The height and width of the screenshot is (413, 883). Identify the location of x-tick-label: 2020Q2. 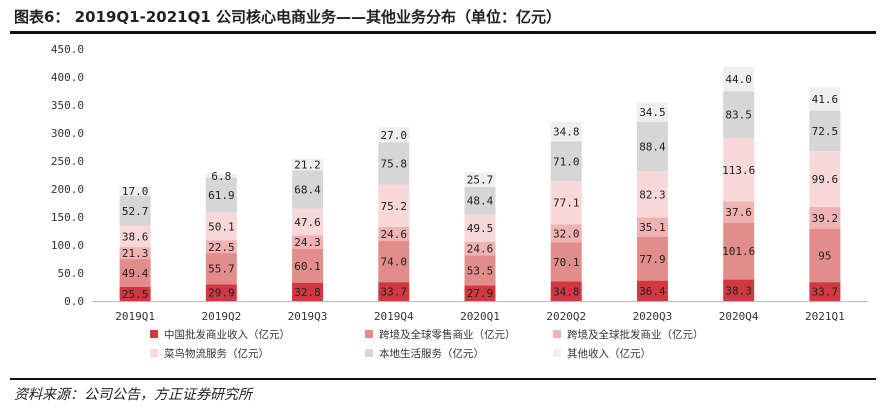
(566, 316).